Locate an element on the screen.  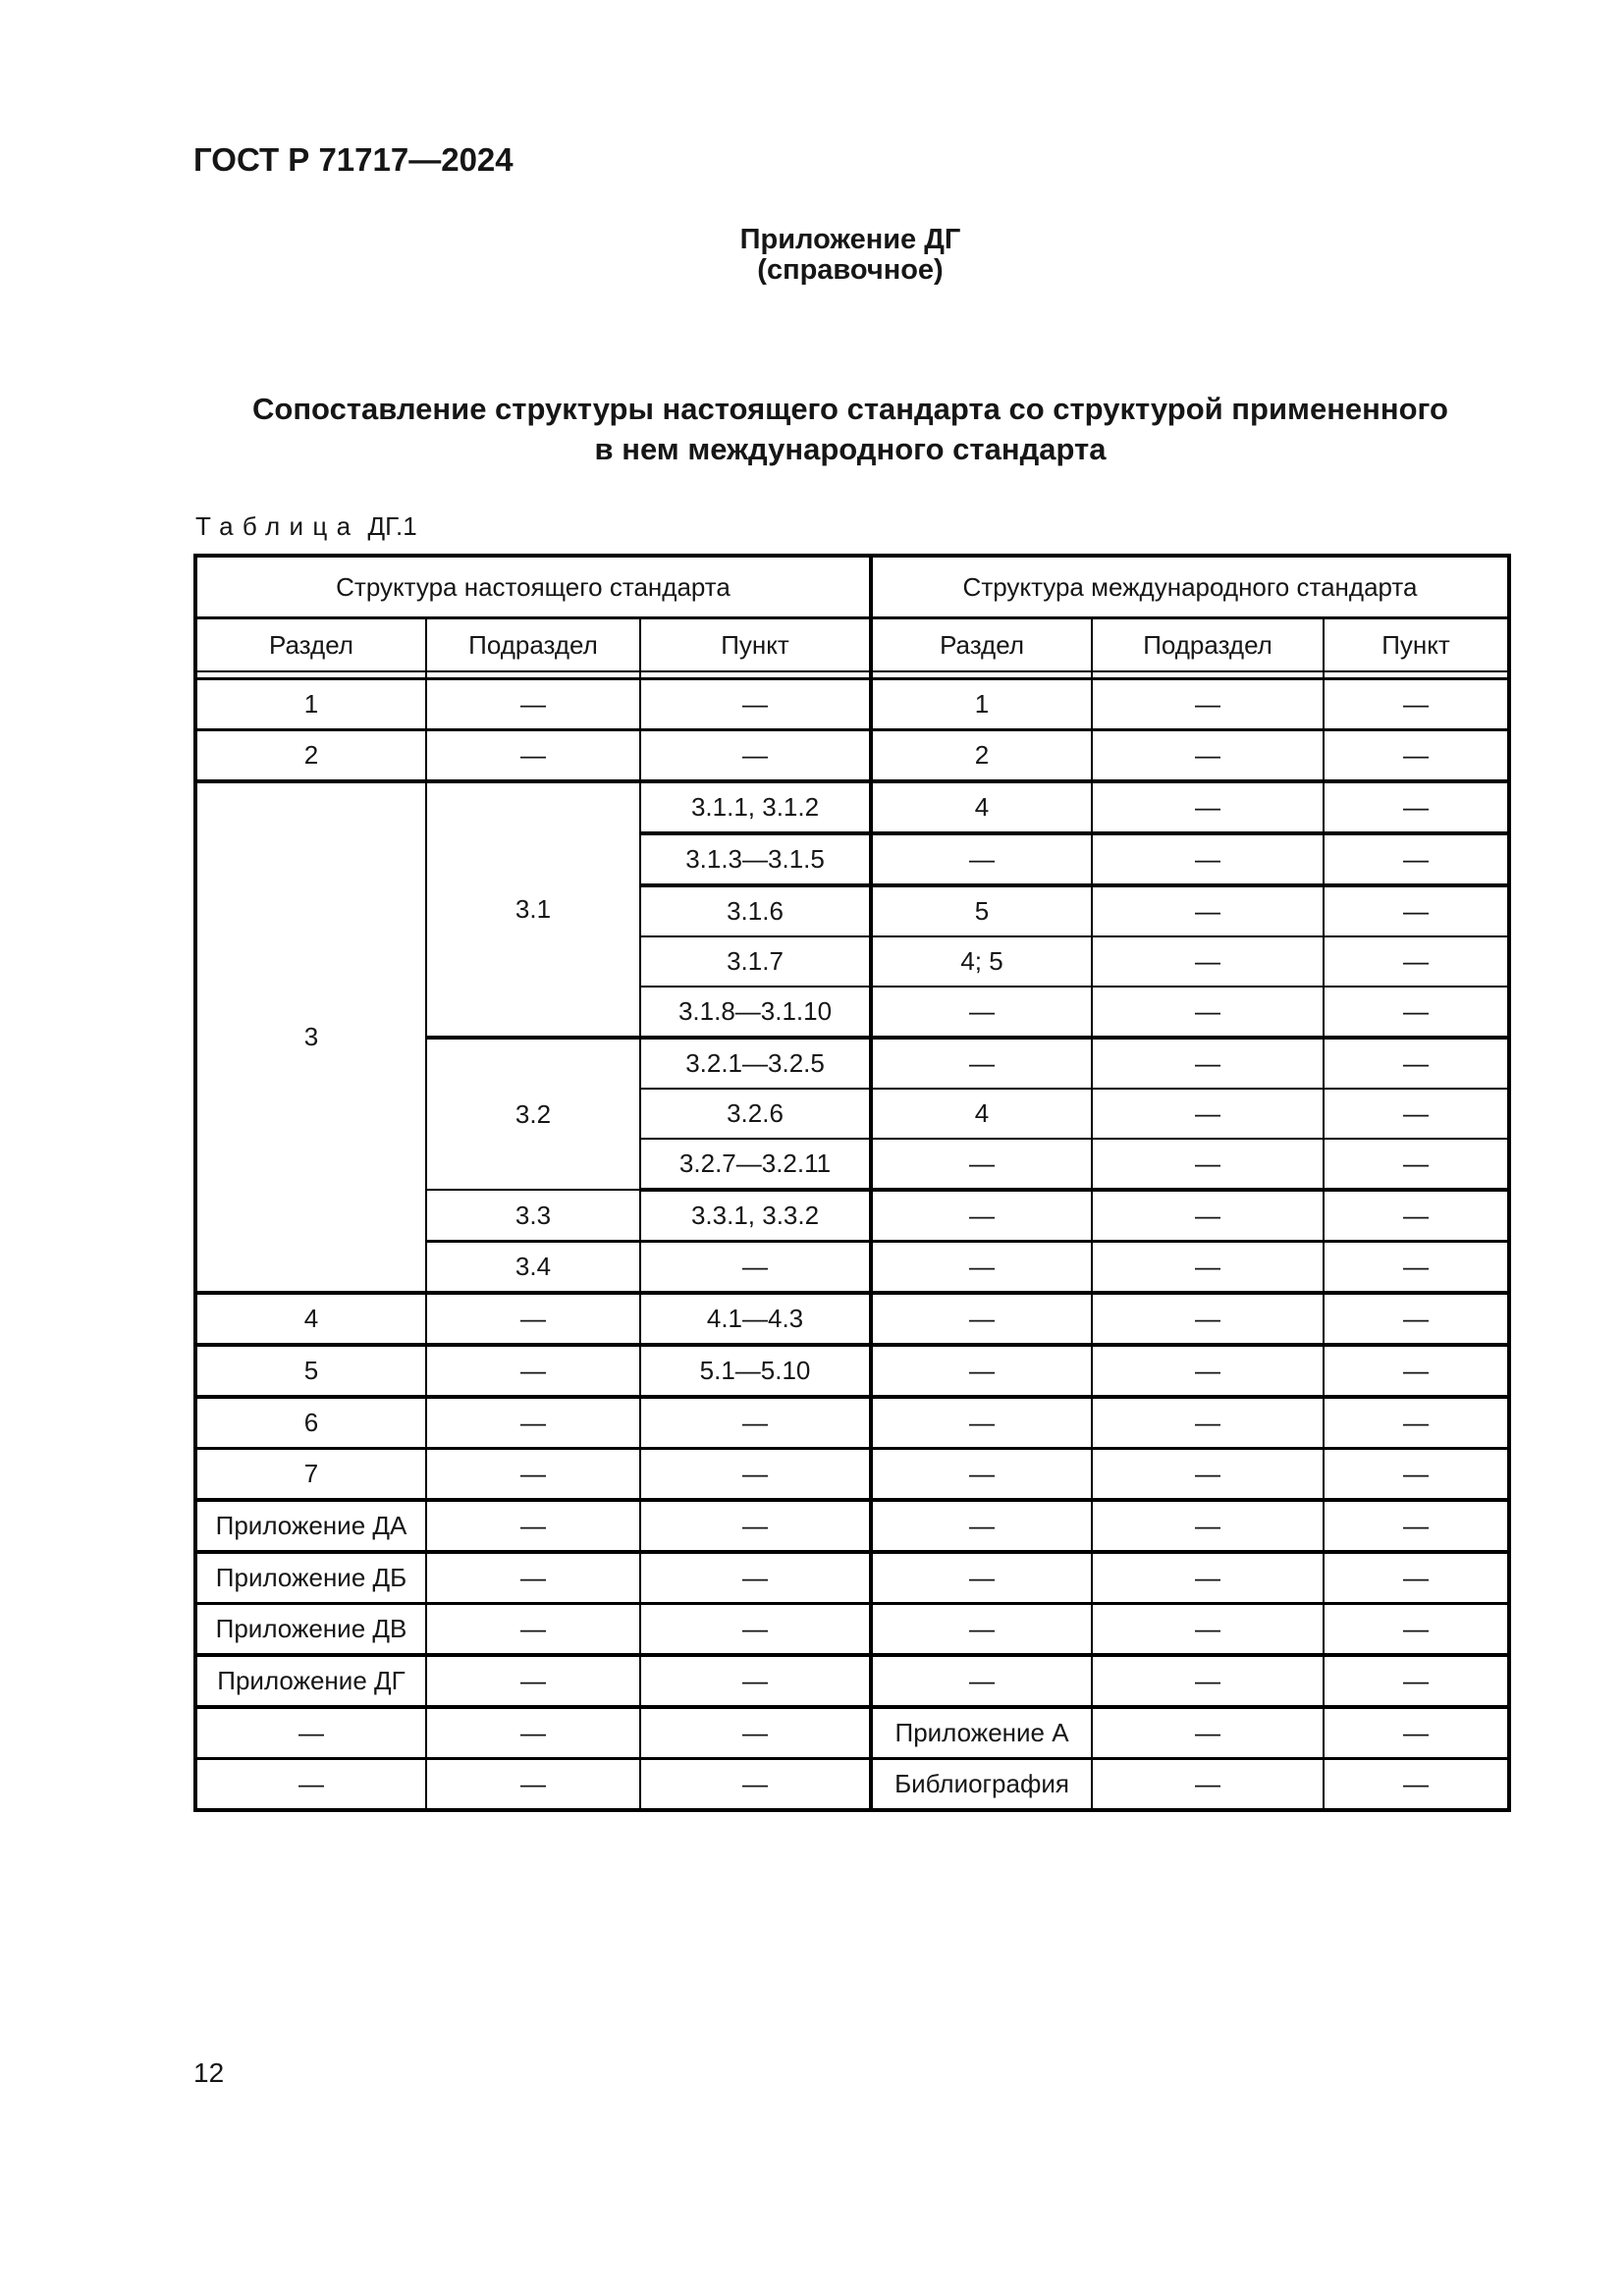
column-header-cell: Подраздел is located at coordinates (533, 644).